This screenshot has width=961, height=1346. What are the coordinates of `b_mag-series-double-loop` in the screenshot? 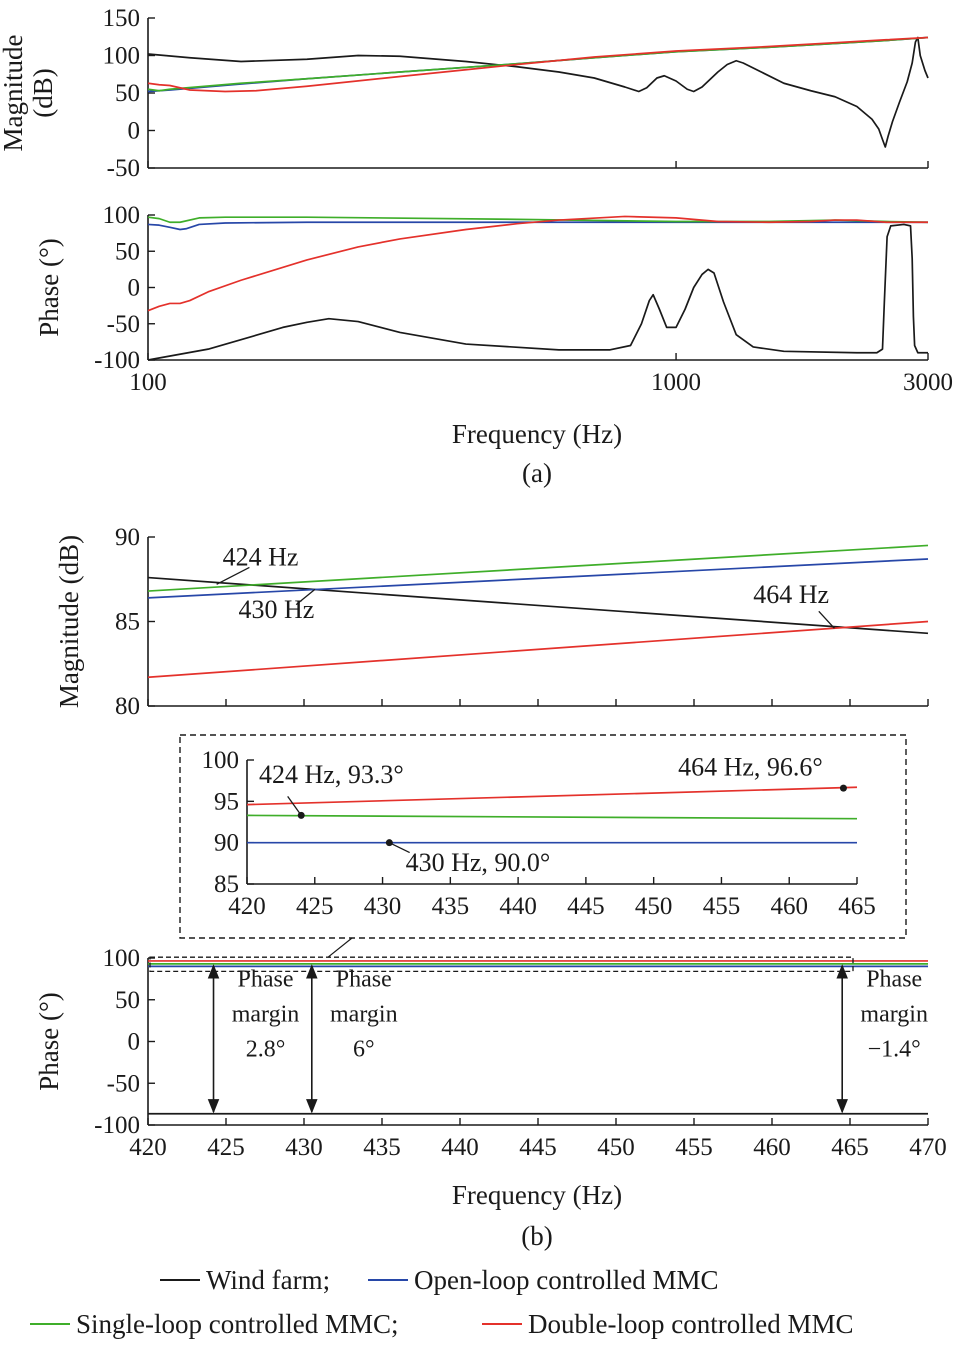 It's located at (538, 649).